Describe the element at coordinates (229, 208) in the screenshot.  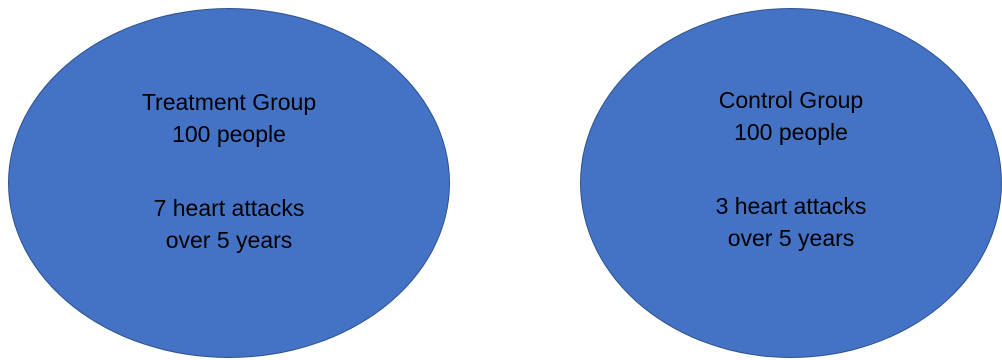
I see `treatment-group-outcome: 7 heart attacks` at that location.